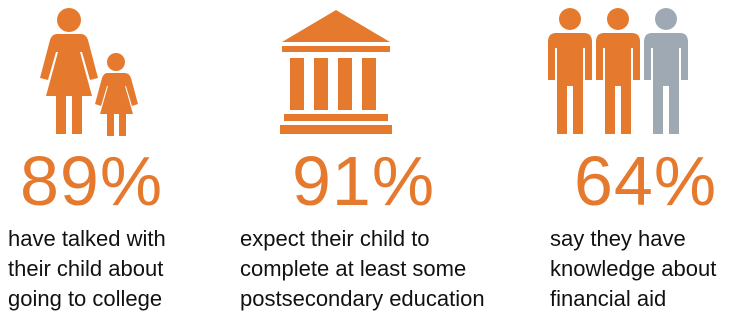 The width and height of the screenshot is (736, 326). Describe the element at coordinates (353, 268) in the screenshot. I see `description-line: complete at least some` at that location.